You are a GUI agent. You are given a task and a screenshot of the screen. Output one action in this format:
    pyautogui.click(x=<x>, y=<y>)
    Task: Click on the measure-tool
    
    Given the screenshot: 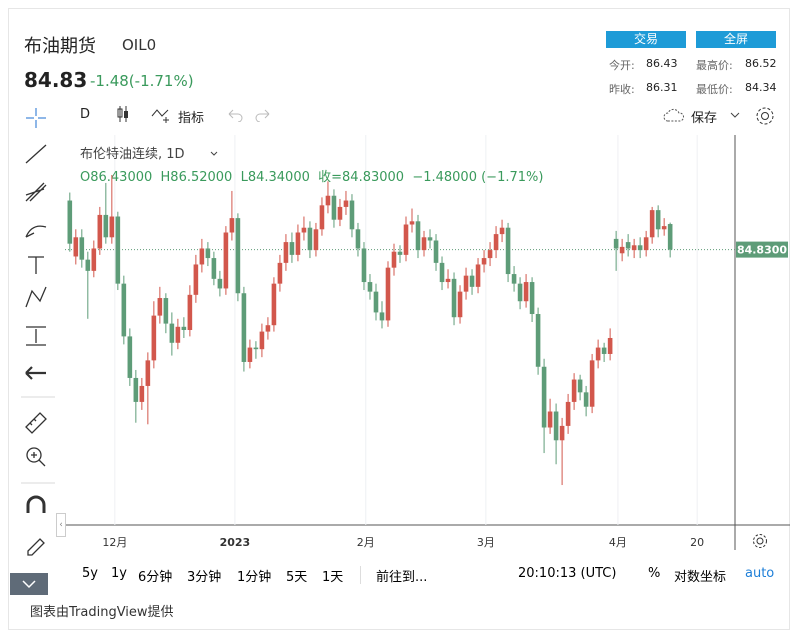 What is the action you would take?
    pyautogui.click(x=36, y=336)
    